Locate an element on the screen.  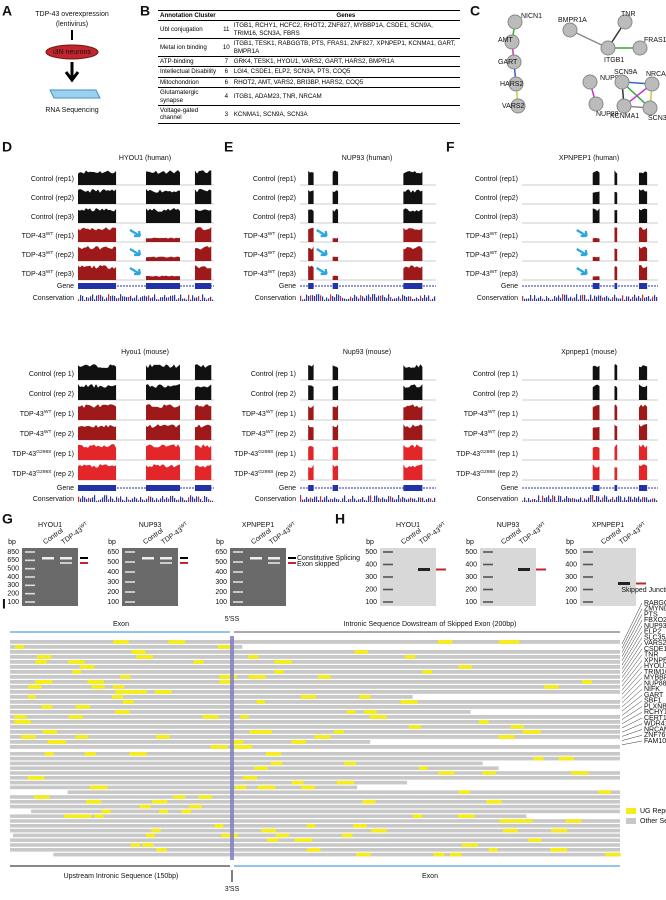
ladder-label: 500 is located at coordinates (113, 562).